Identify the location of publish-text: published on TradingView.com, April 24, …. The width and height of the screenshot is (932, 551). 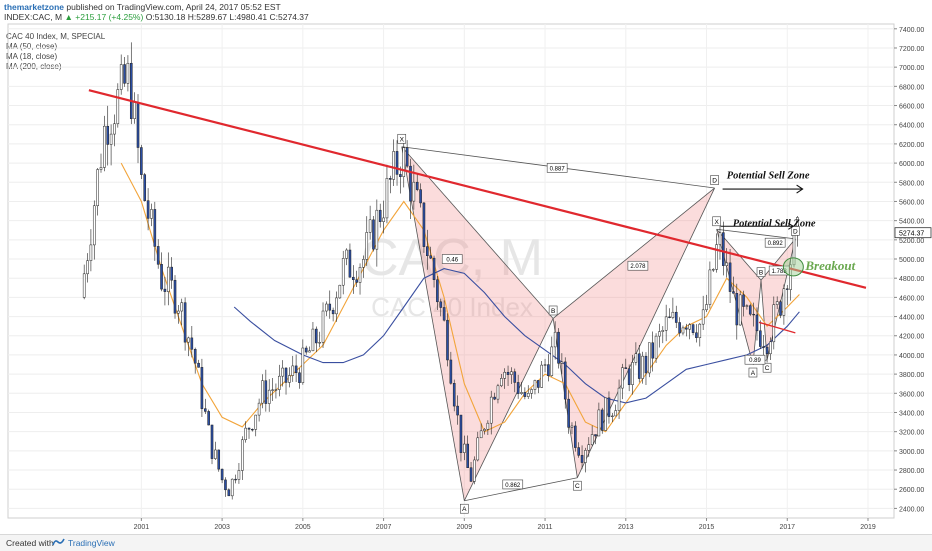
(172, 7).